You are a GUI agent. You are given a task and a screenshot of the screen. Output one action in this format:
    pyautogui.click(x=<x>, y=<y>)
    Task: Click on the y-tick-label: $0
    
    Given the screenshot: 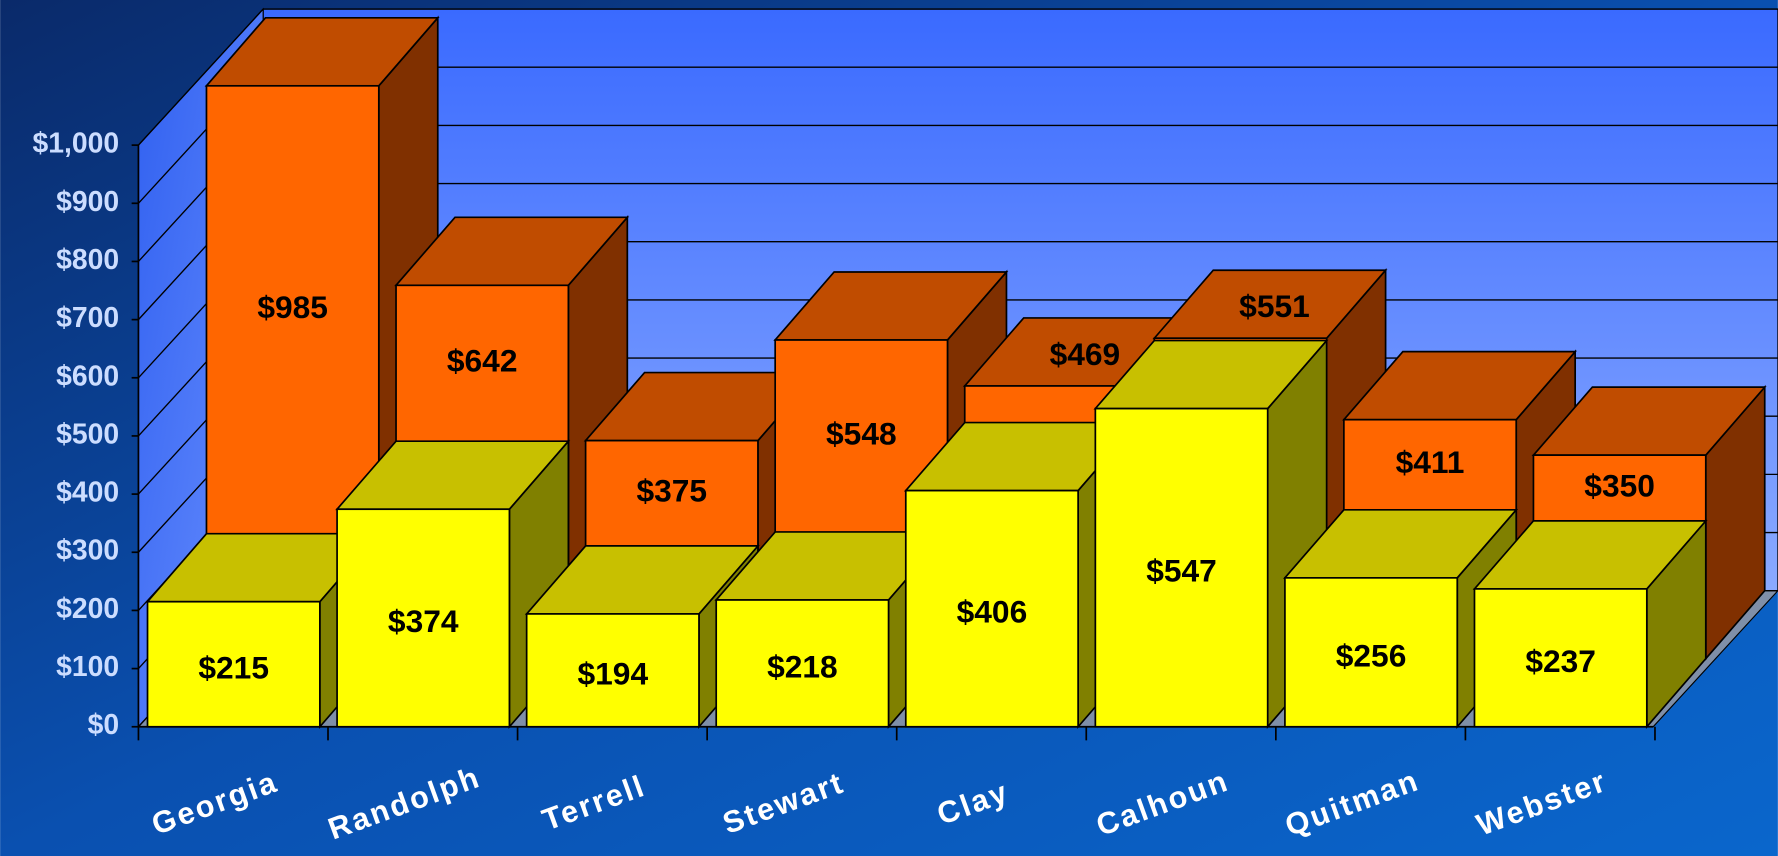 What is the action you would take?
    pyautogui.click(x=104, y=725)
    